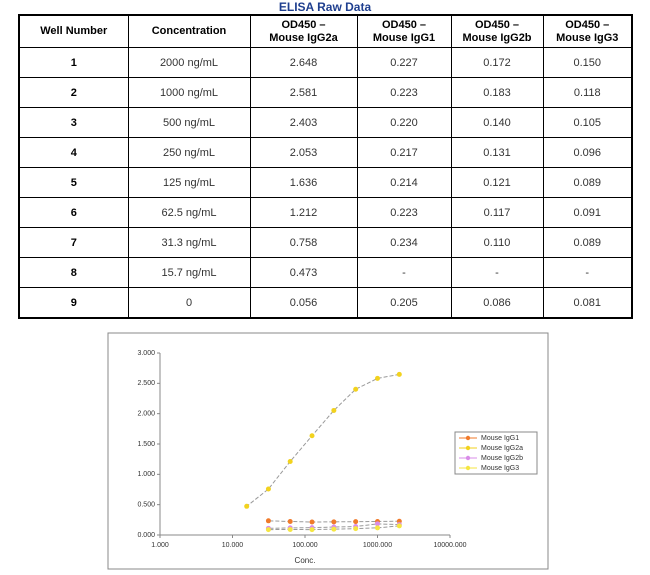 The image size is (650, 575). Describe the element at coordinates (73, 272) in the screenshot. I see `table-cell: 8` at that location.